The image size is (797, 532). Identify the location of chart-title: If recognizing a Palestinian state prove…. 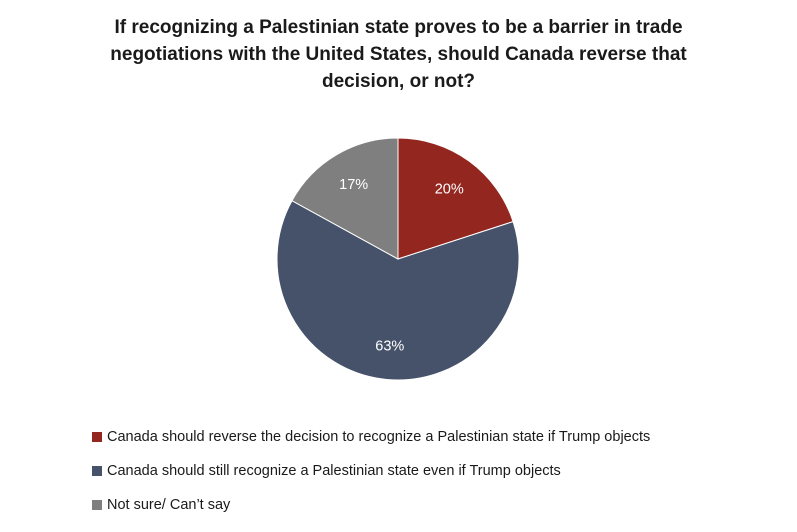
(398, 54).